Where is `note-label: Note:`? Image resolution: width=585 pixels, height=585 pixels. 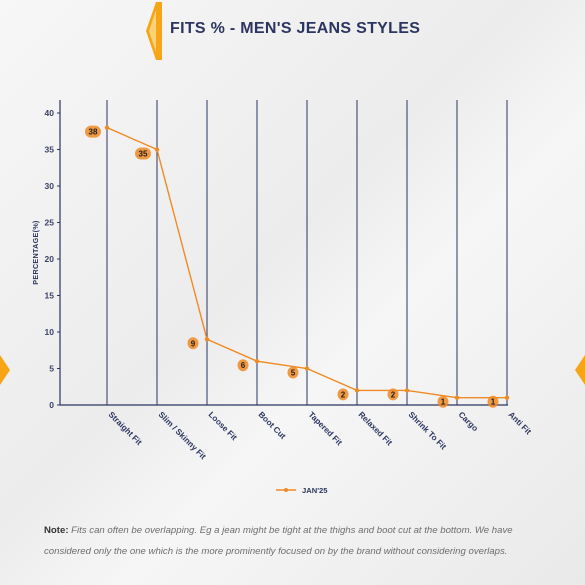
note-label: Note: is located at coordinates (56, 530).